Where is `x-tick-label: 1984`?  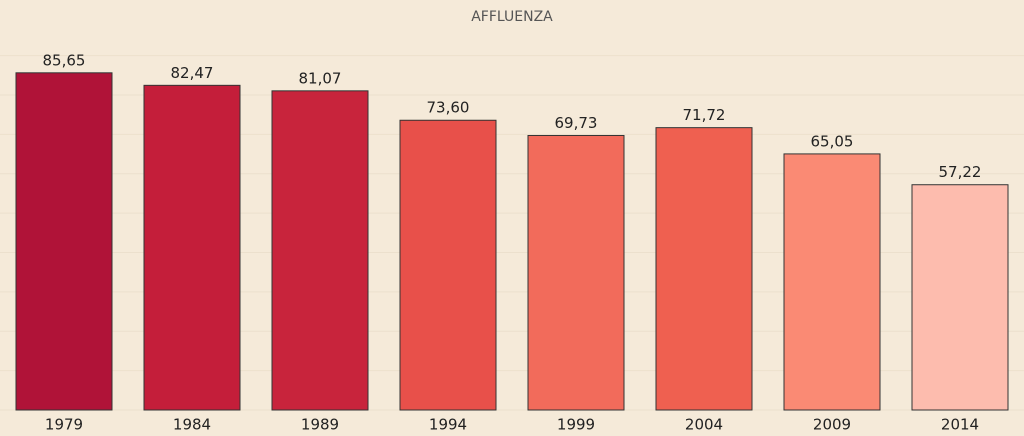 x-tick-label: 1984 is located at coordinates (192, 425).